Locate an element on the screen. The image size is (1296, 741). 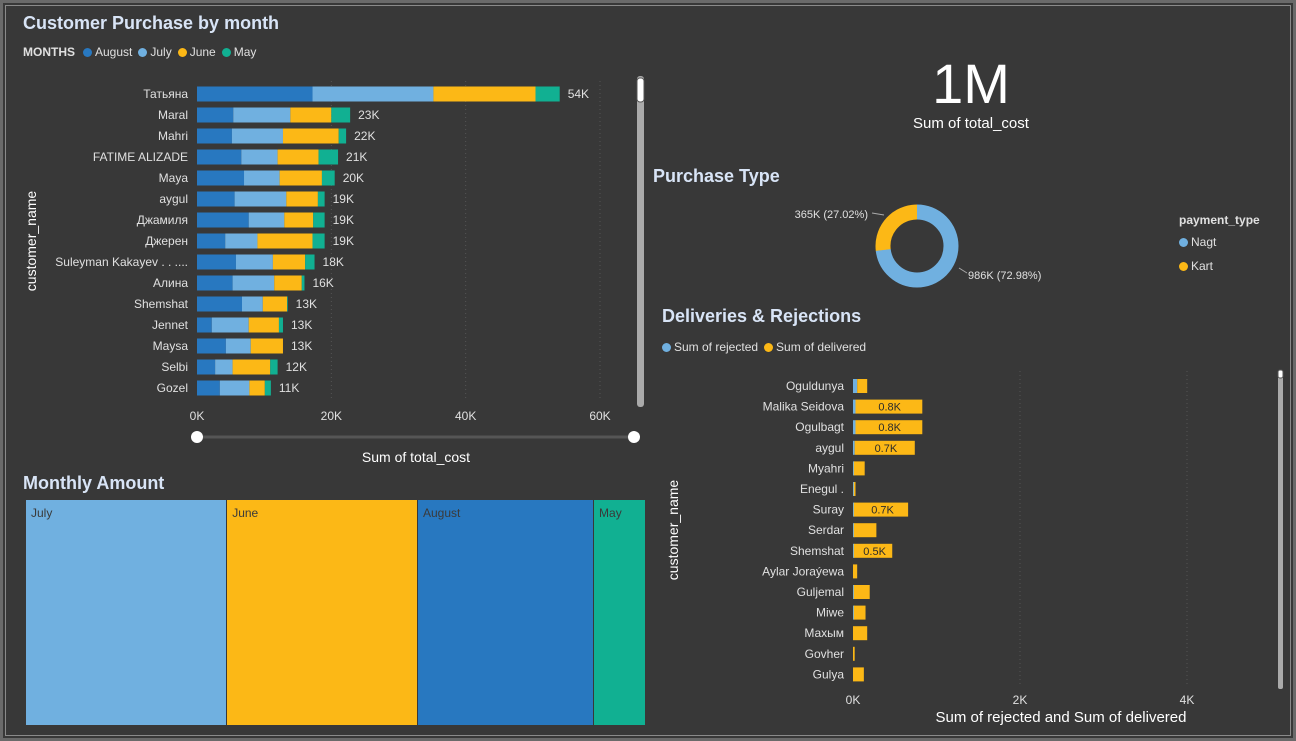
legend-item-kart: Kart is located at coordinates (1219, 266).